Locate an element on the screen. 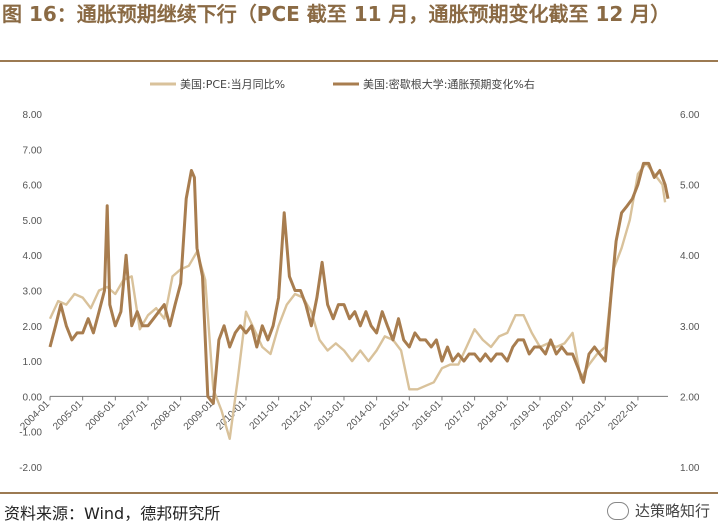  top-rule is located at coordinates (359, 61).